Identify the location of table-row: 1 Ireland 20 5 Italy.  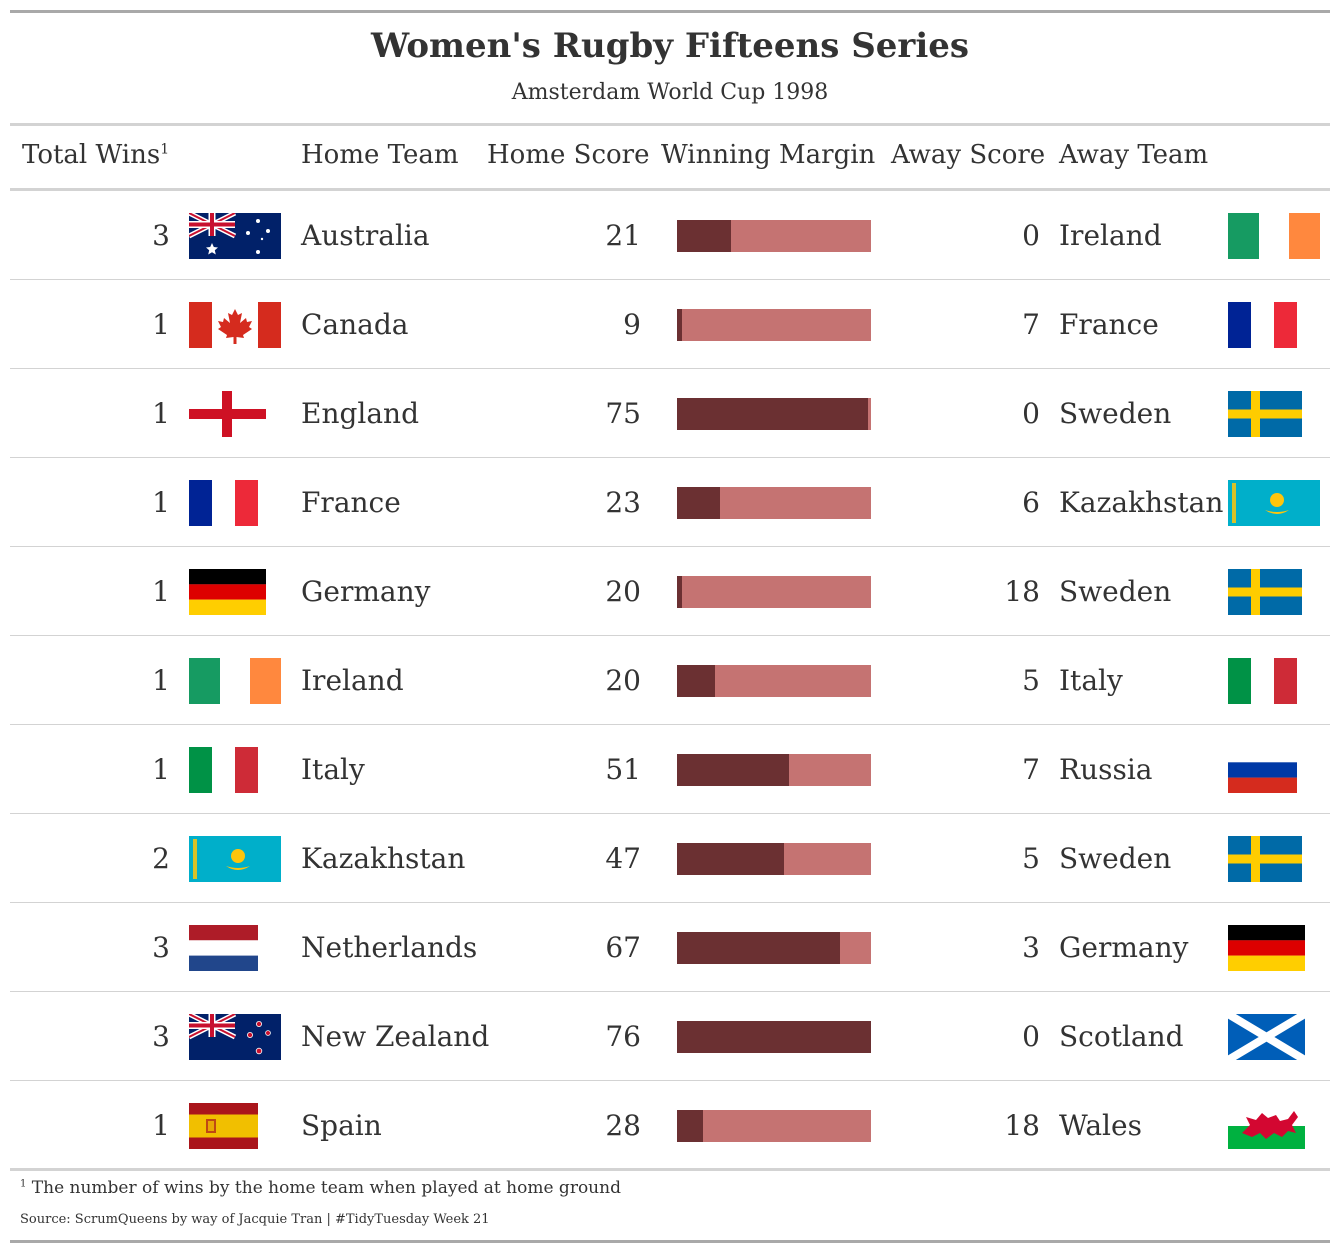
(670, 680).